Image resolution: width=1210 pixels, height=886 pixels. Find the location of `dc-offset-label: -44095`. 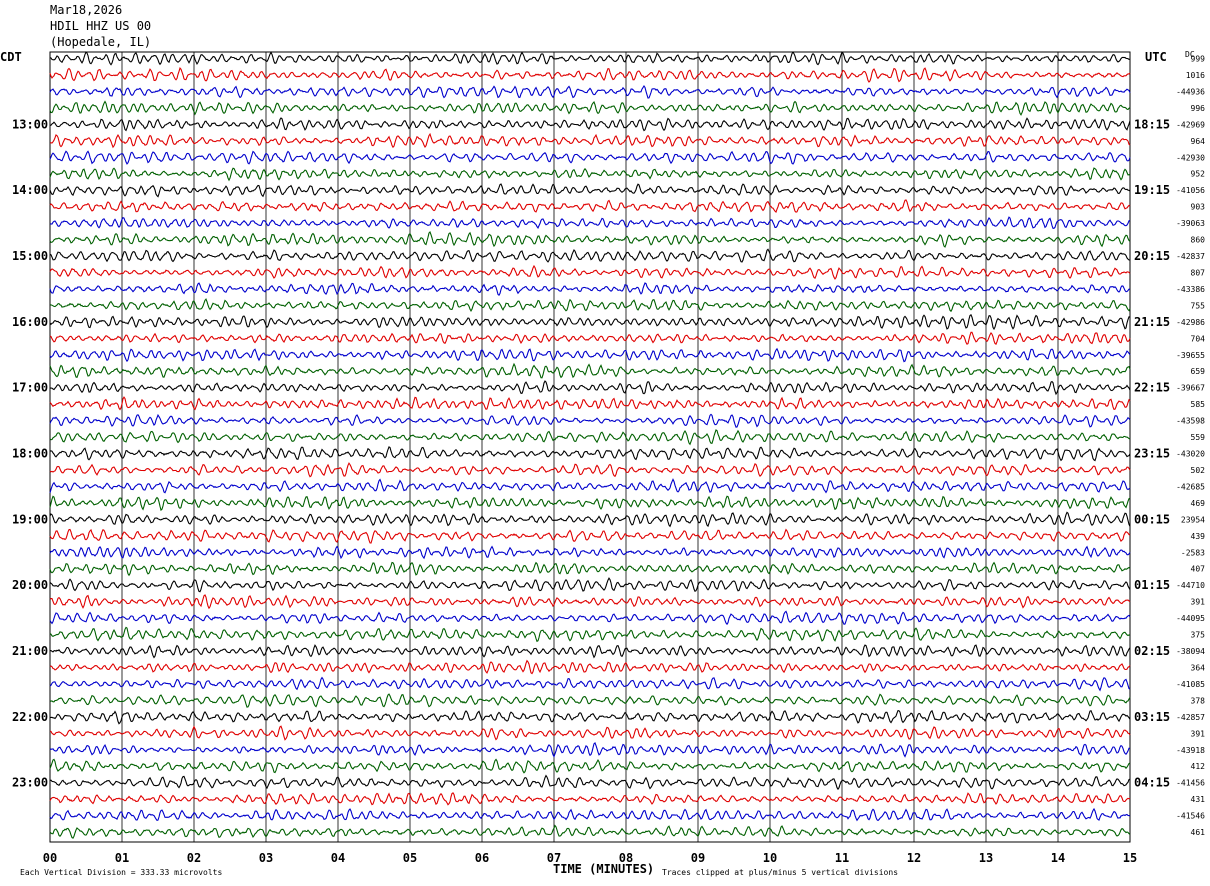

dc-offset-label: -44095 is located at coordinates (1190, 618).